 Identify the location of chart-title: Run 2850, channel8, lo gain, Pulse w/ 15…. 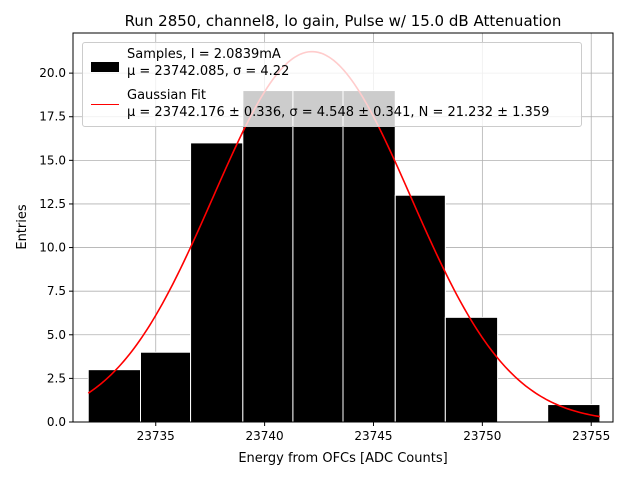
(343, 21).